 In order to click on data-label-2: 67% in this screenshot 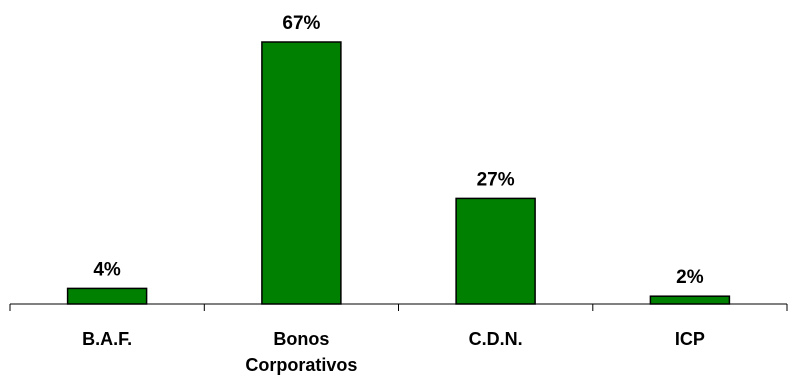, I will do `click(301, 23)`.